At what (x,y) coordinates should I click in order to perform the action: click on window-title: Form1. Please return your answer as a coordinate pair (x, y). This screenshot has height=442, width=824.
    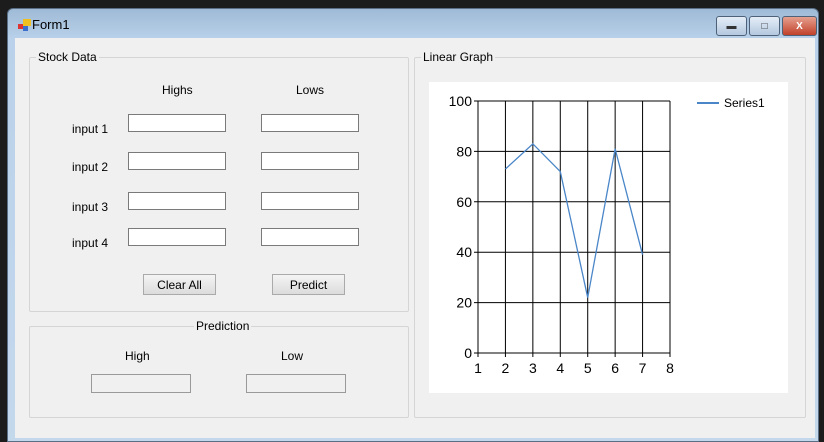
    Looking at the image, I should click on (51, 24).